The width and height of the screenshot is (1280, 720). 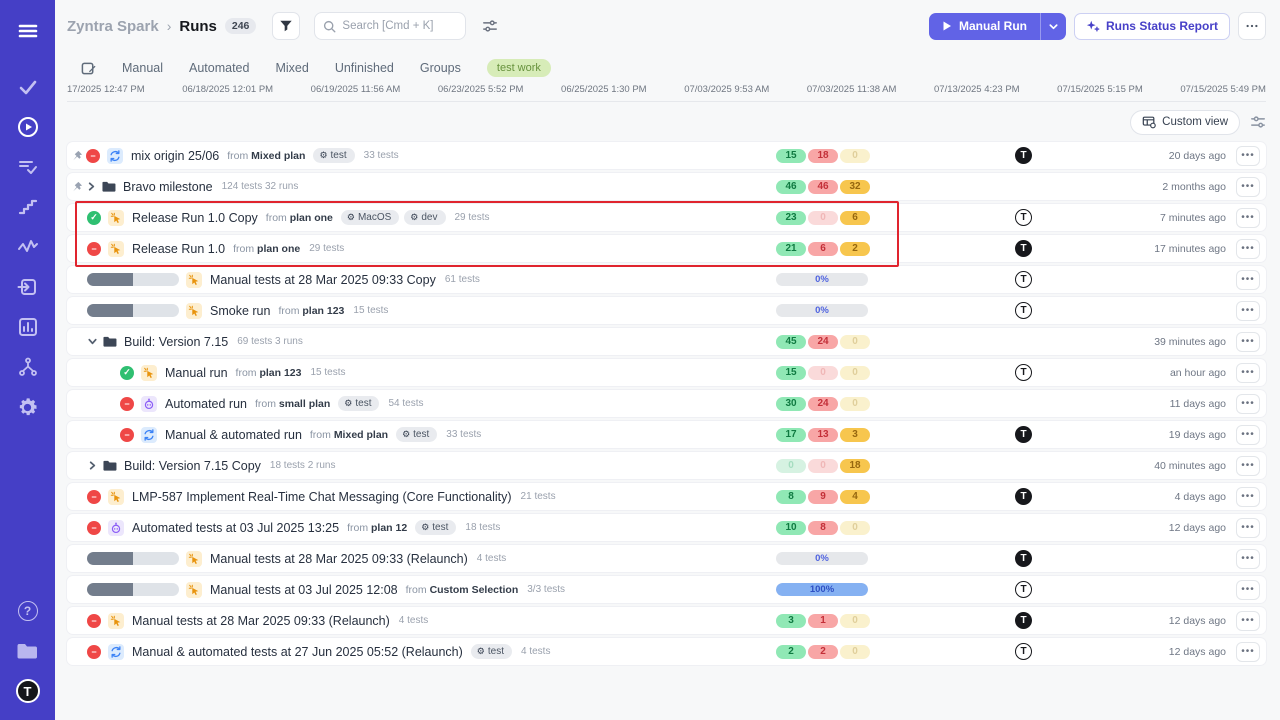 What do you see at coordinates (28, 207) in the screenshot?
I see `steps-icon` at bounding box center [28, 207].